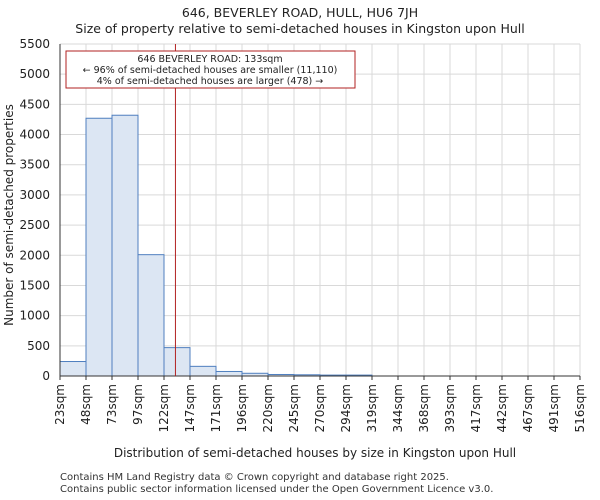 This screenshot has height=500, width=600. I want to click on y-tick-label: 2500, so click(34, 225).